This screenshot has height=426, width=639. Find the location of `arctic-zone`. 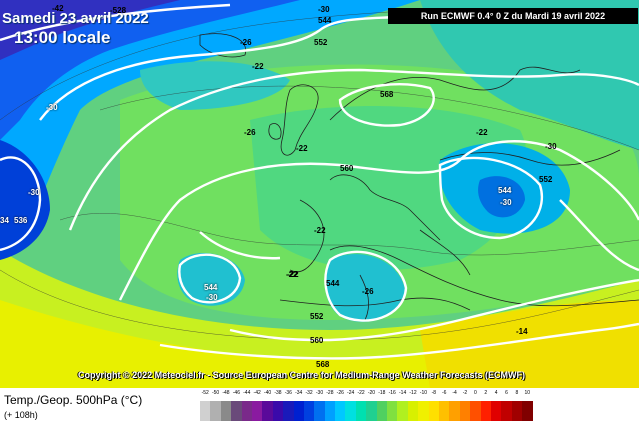

arctic-zone is located at coordinates (90, 30).